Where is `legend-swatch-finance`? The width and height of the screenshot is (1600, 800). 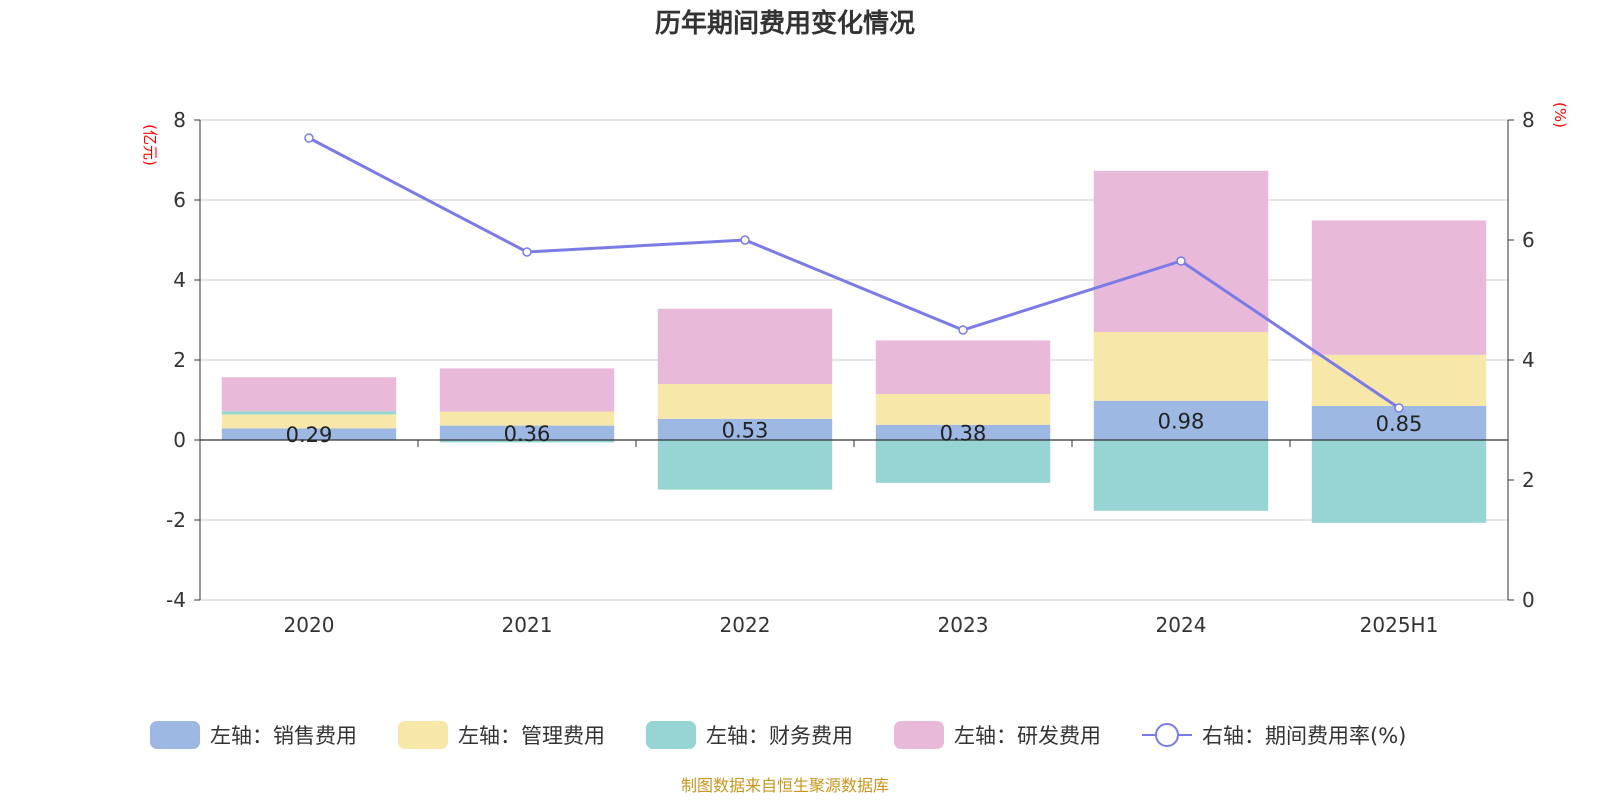
legend-swatch-finance is located at coordinates (671, 735).